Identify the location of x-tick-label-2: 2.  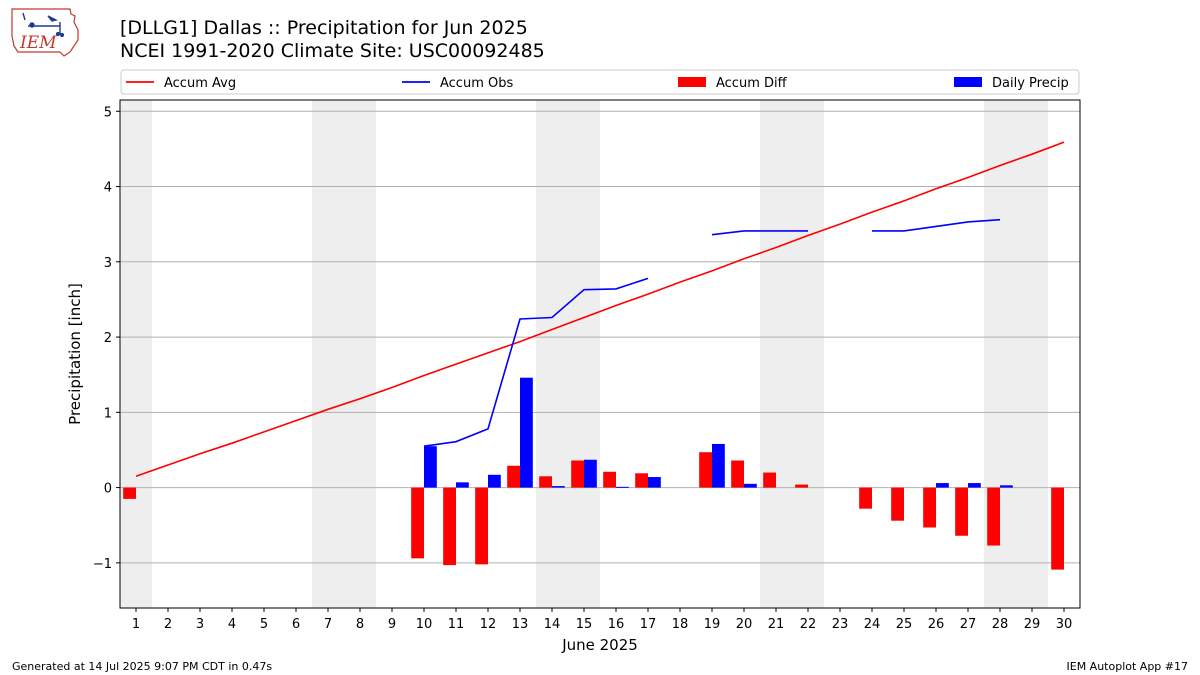
(168, 624).